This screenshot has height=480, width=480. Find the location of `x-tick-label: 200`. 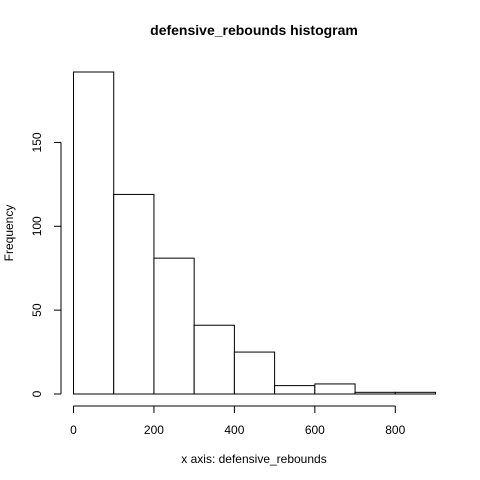

x-tick-label: 200 is located at coordinates (154, 430).